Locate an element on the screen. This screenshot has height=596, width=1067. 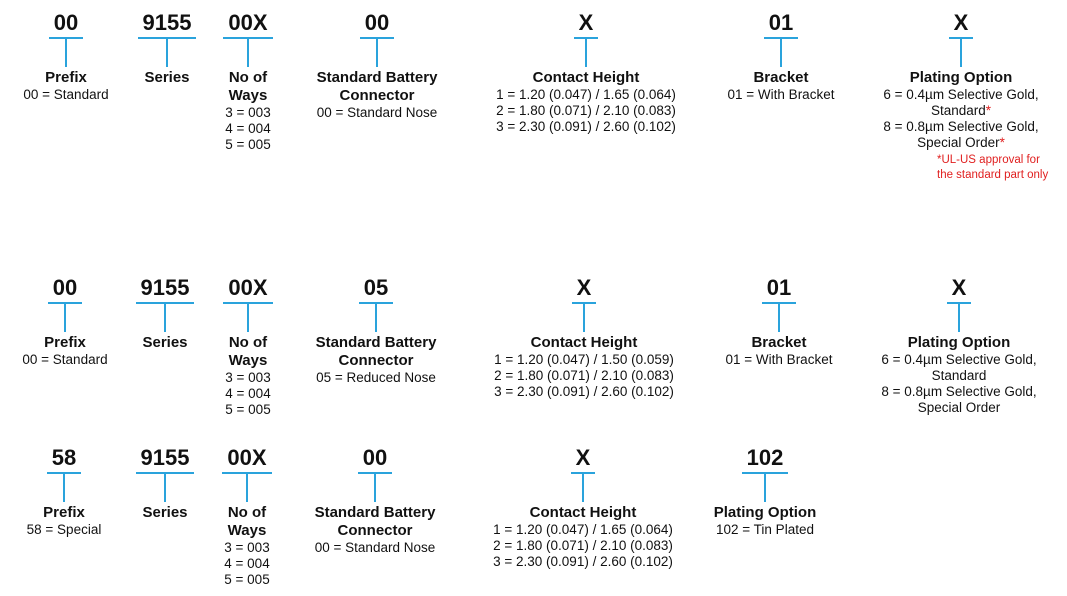
code-segment: 58 Prefix 58 = Special is located at coordinates (87, 492).